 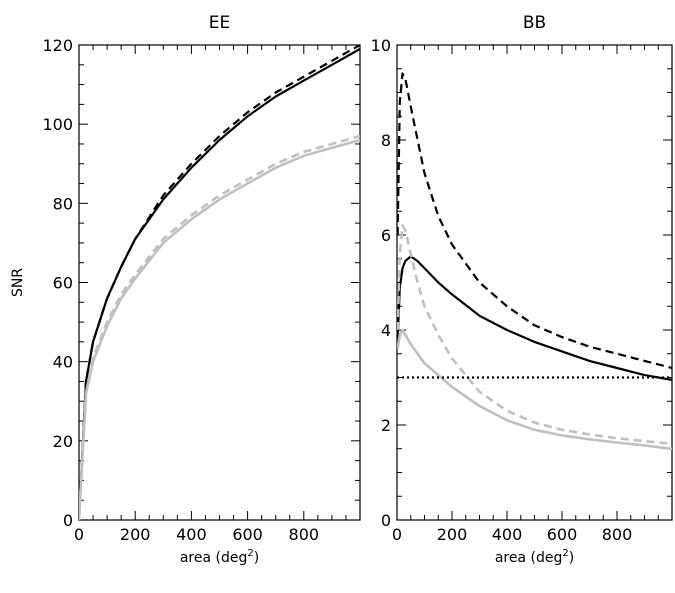 What do you see at coordinates (386, 425) in the screenshot?
I see `y-tick-label: 2` at bounding box center [386, 425].